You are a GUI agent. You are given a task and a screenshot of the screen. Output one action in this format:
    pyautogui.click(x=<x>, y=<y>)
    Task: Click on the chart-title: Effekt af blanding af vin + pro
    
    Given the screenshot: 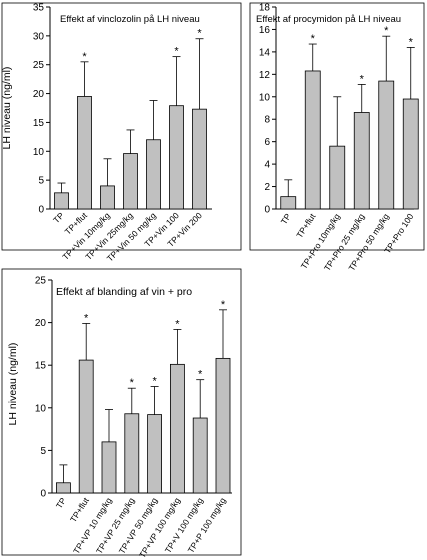 What is the action you would take?
    pyautogui.click(x=124, y=292)
    